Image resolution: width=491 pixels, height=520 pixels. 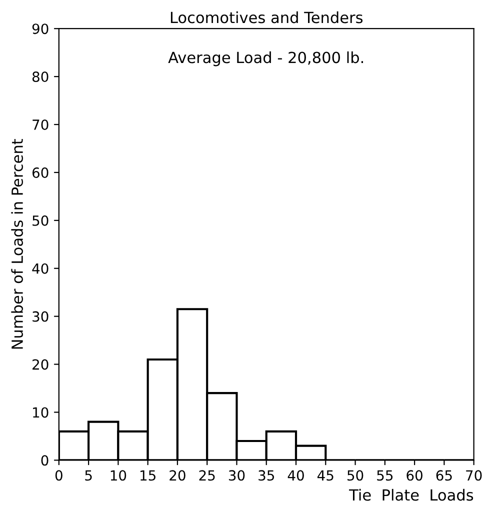 What do you see at coordinates (58, 475) in the screenshot?
I see `x-tick-label: 0` at bounding box center [58, 475].